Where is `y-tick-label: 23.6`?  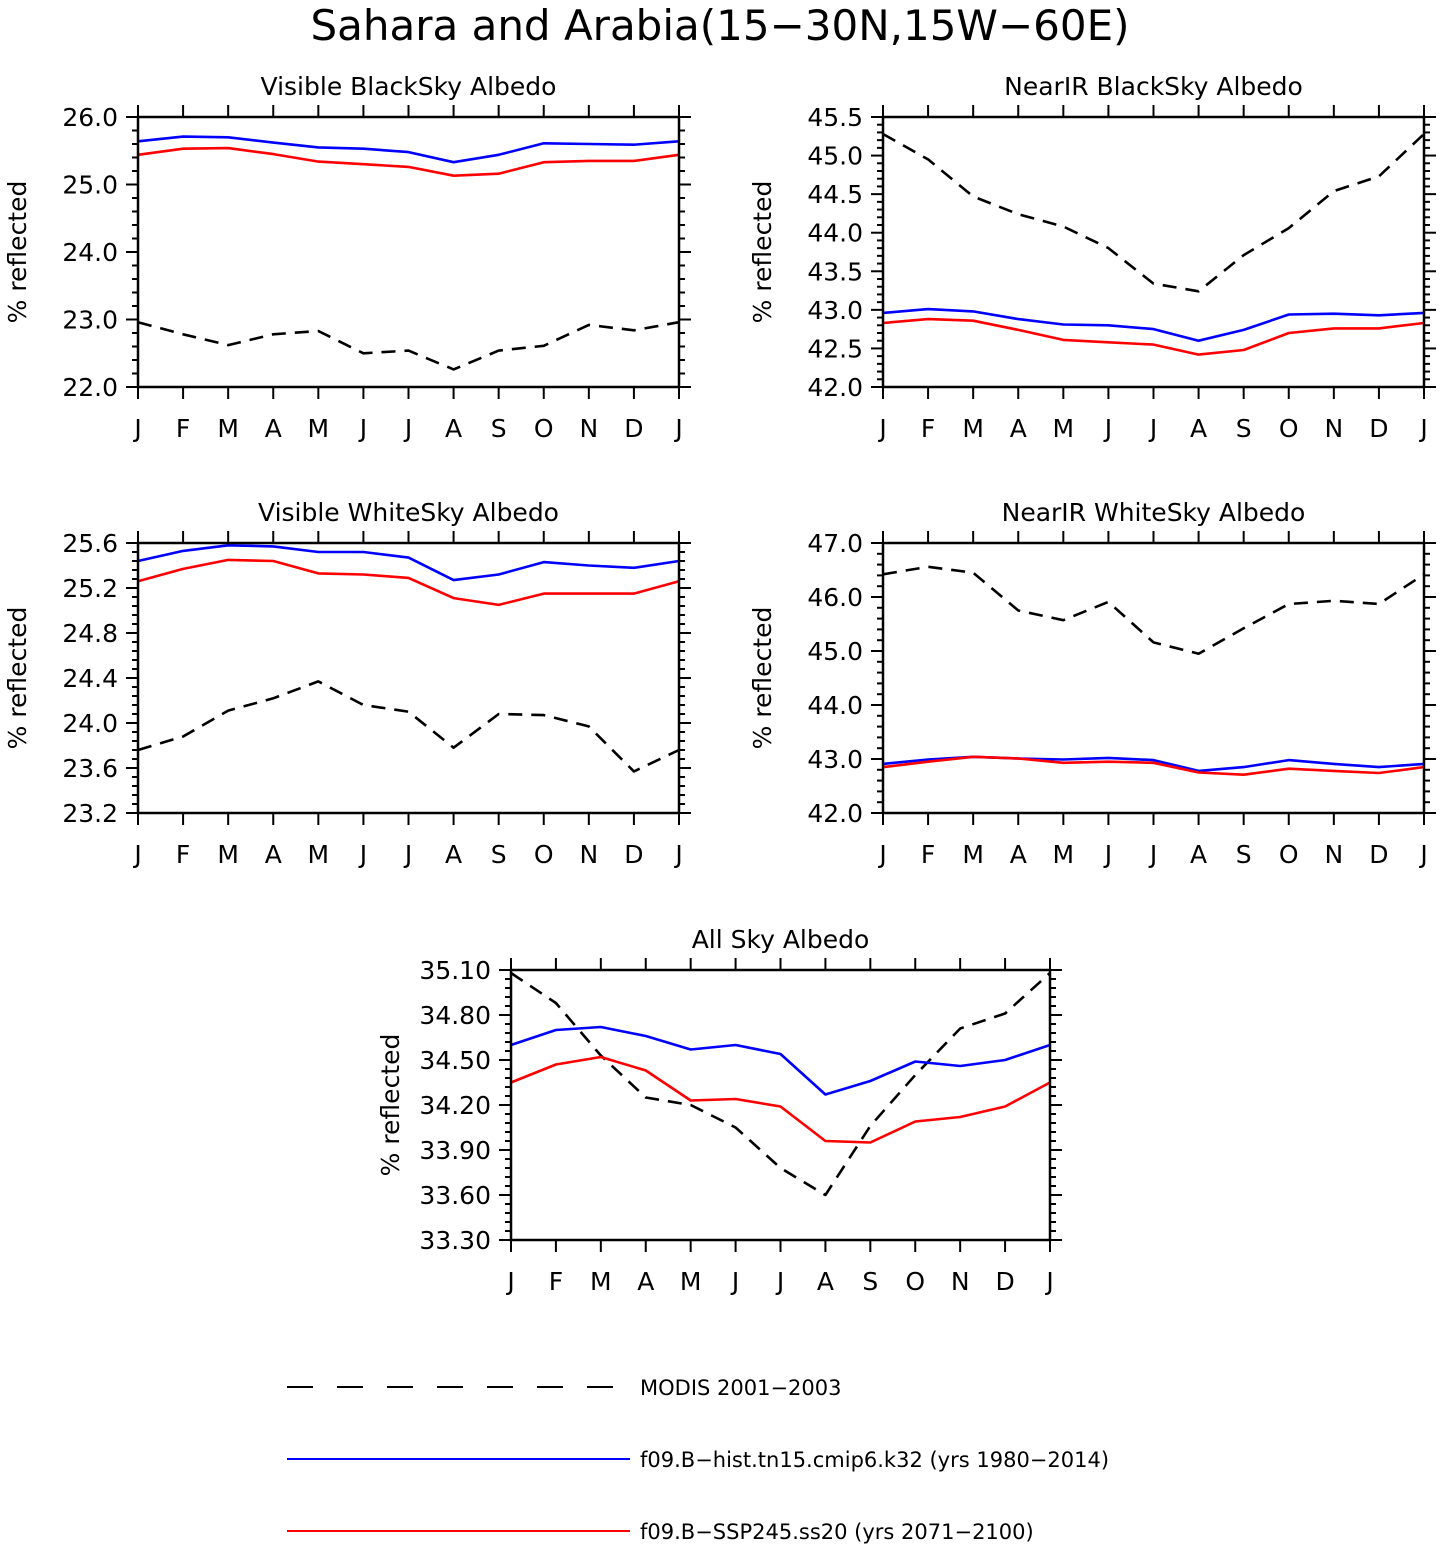 y-tick-label: 23.6 is located at coordinates (90, 768).